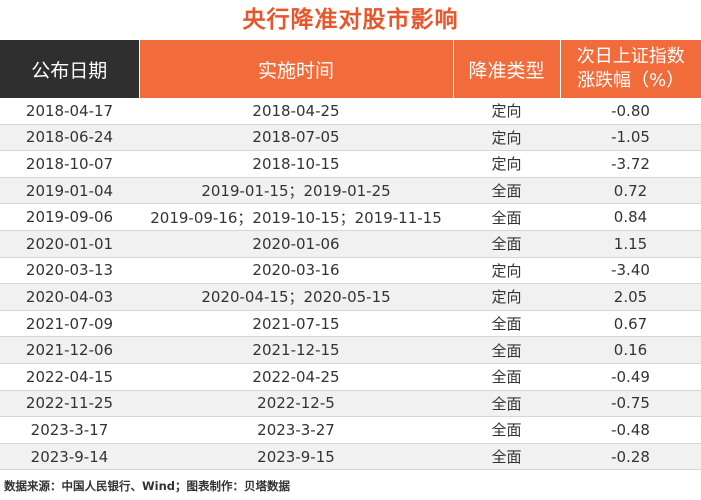  Describe the element at coordinates (296, 191) in the screenshot. I see `implement-time-cell: 2019-01-15；2019-01-25` at that location.